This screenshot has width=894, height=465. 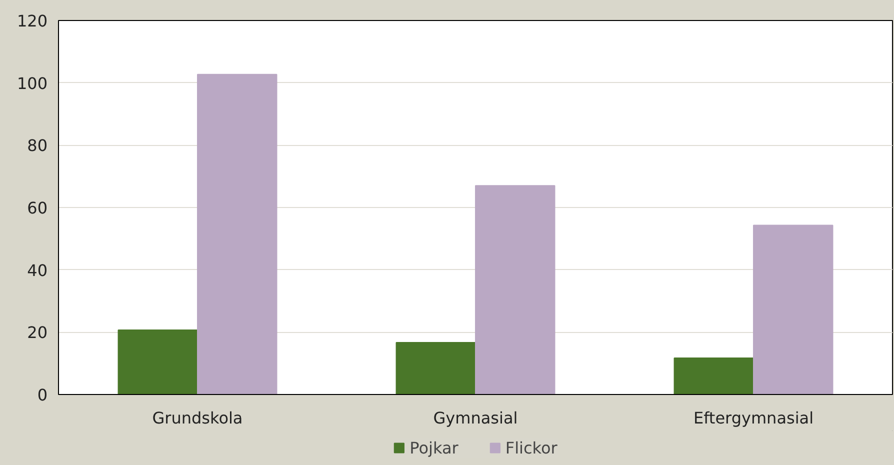 What do you see at coordinates (531, 447) in the screenshot?
I see `legend-label: Flickor` at bounding box center [531, 447].